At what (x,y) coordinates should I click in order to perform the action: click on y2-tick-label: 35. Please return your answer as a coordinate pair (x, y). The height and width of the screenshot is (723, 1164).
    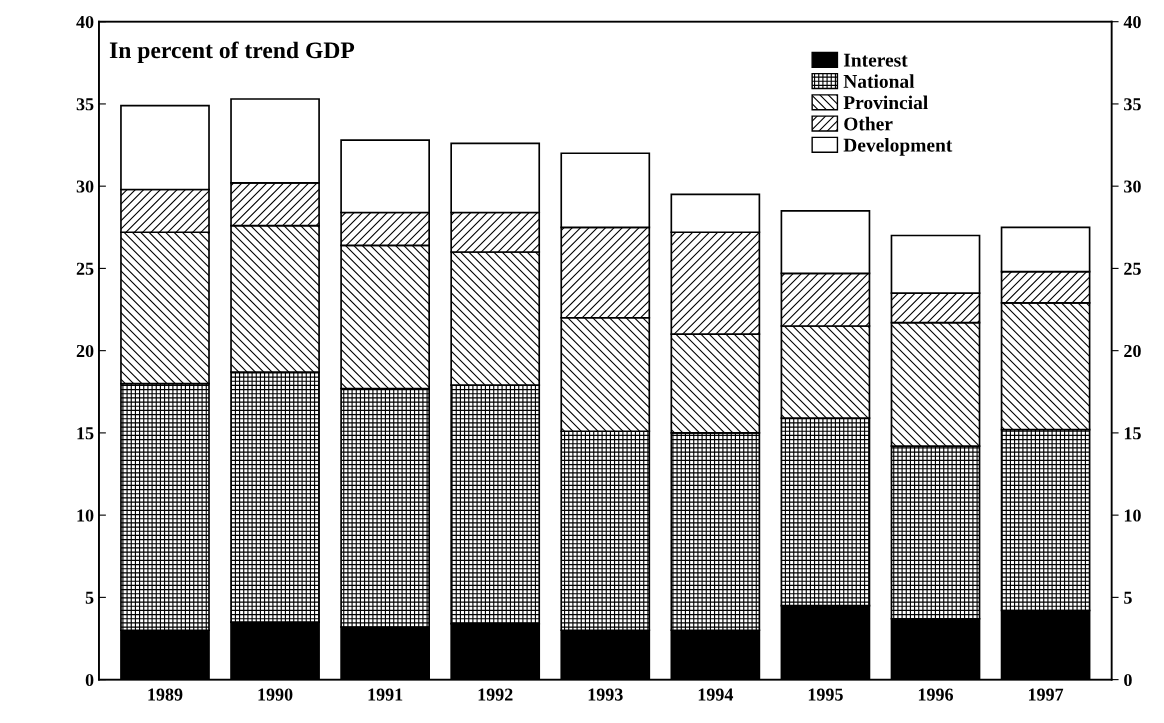
    Looking at the image, I should click on (1132, 104).